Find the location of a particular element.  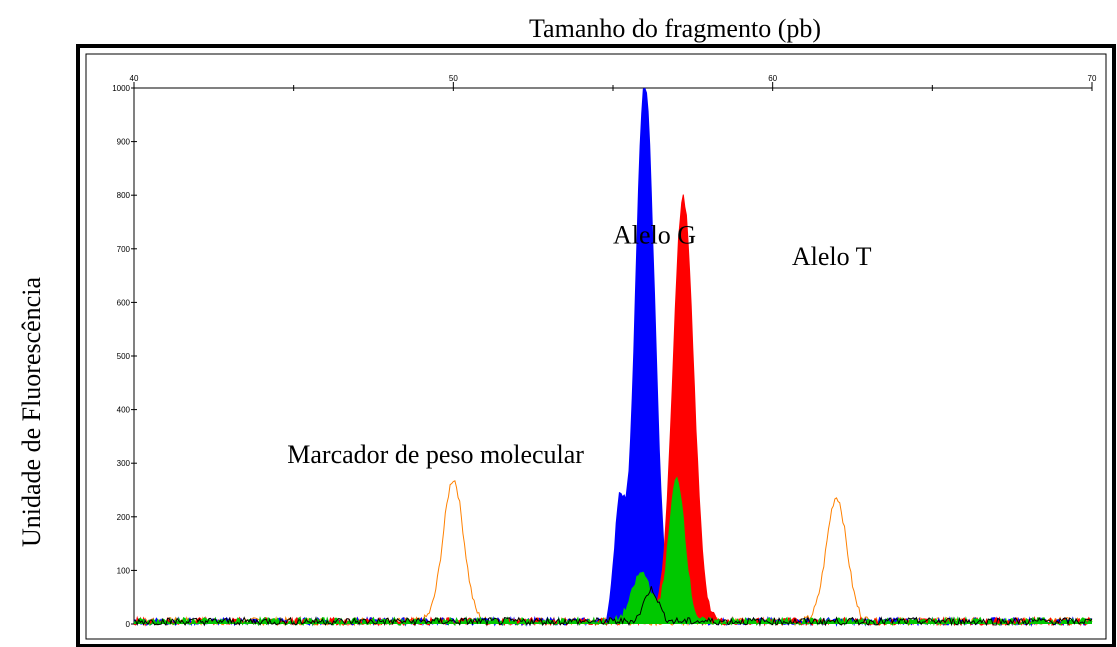

y-tick-label: 900 is located at coordinates (124, 142).